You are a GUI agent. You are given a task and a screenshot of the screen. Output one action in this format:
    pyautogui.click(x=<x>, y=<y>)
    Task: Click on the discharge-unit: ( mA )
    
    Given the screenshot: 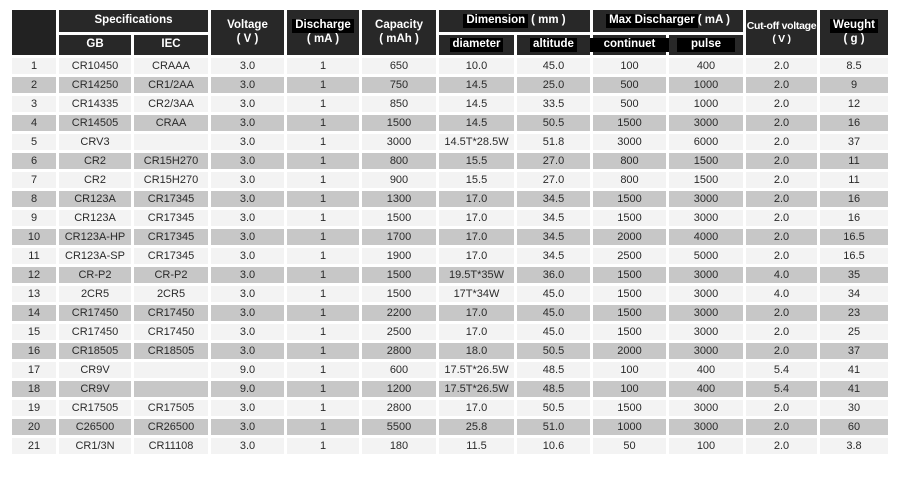 What is the action you would take?
    pyautogui.click(x=323, y=38)
    